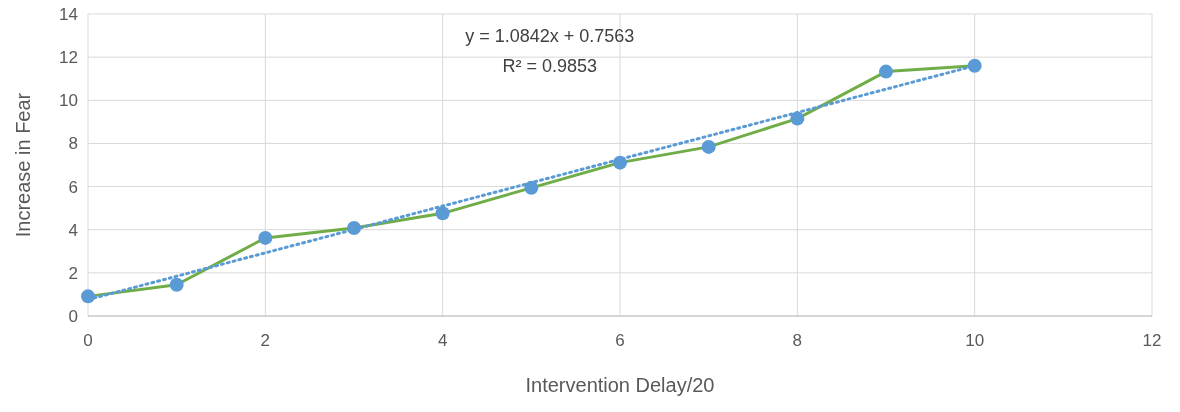  What do you see at coordinates (620, 385) in the screenshot?
I see `x-axis-title: Intervention Delay/20` at bounding box center [620, 385].